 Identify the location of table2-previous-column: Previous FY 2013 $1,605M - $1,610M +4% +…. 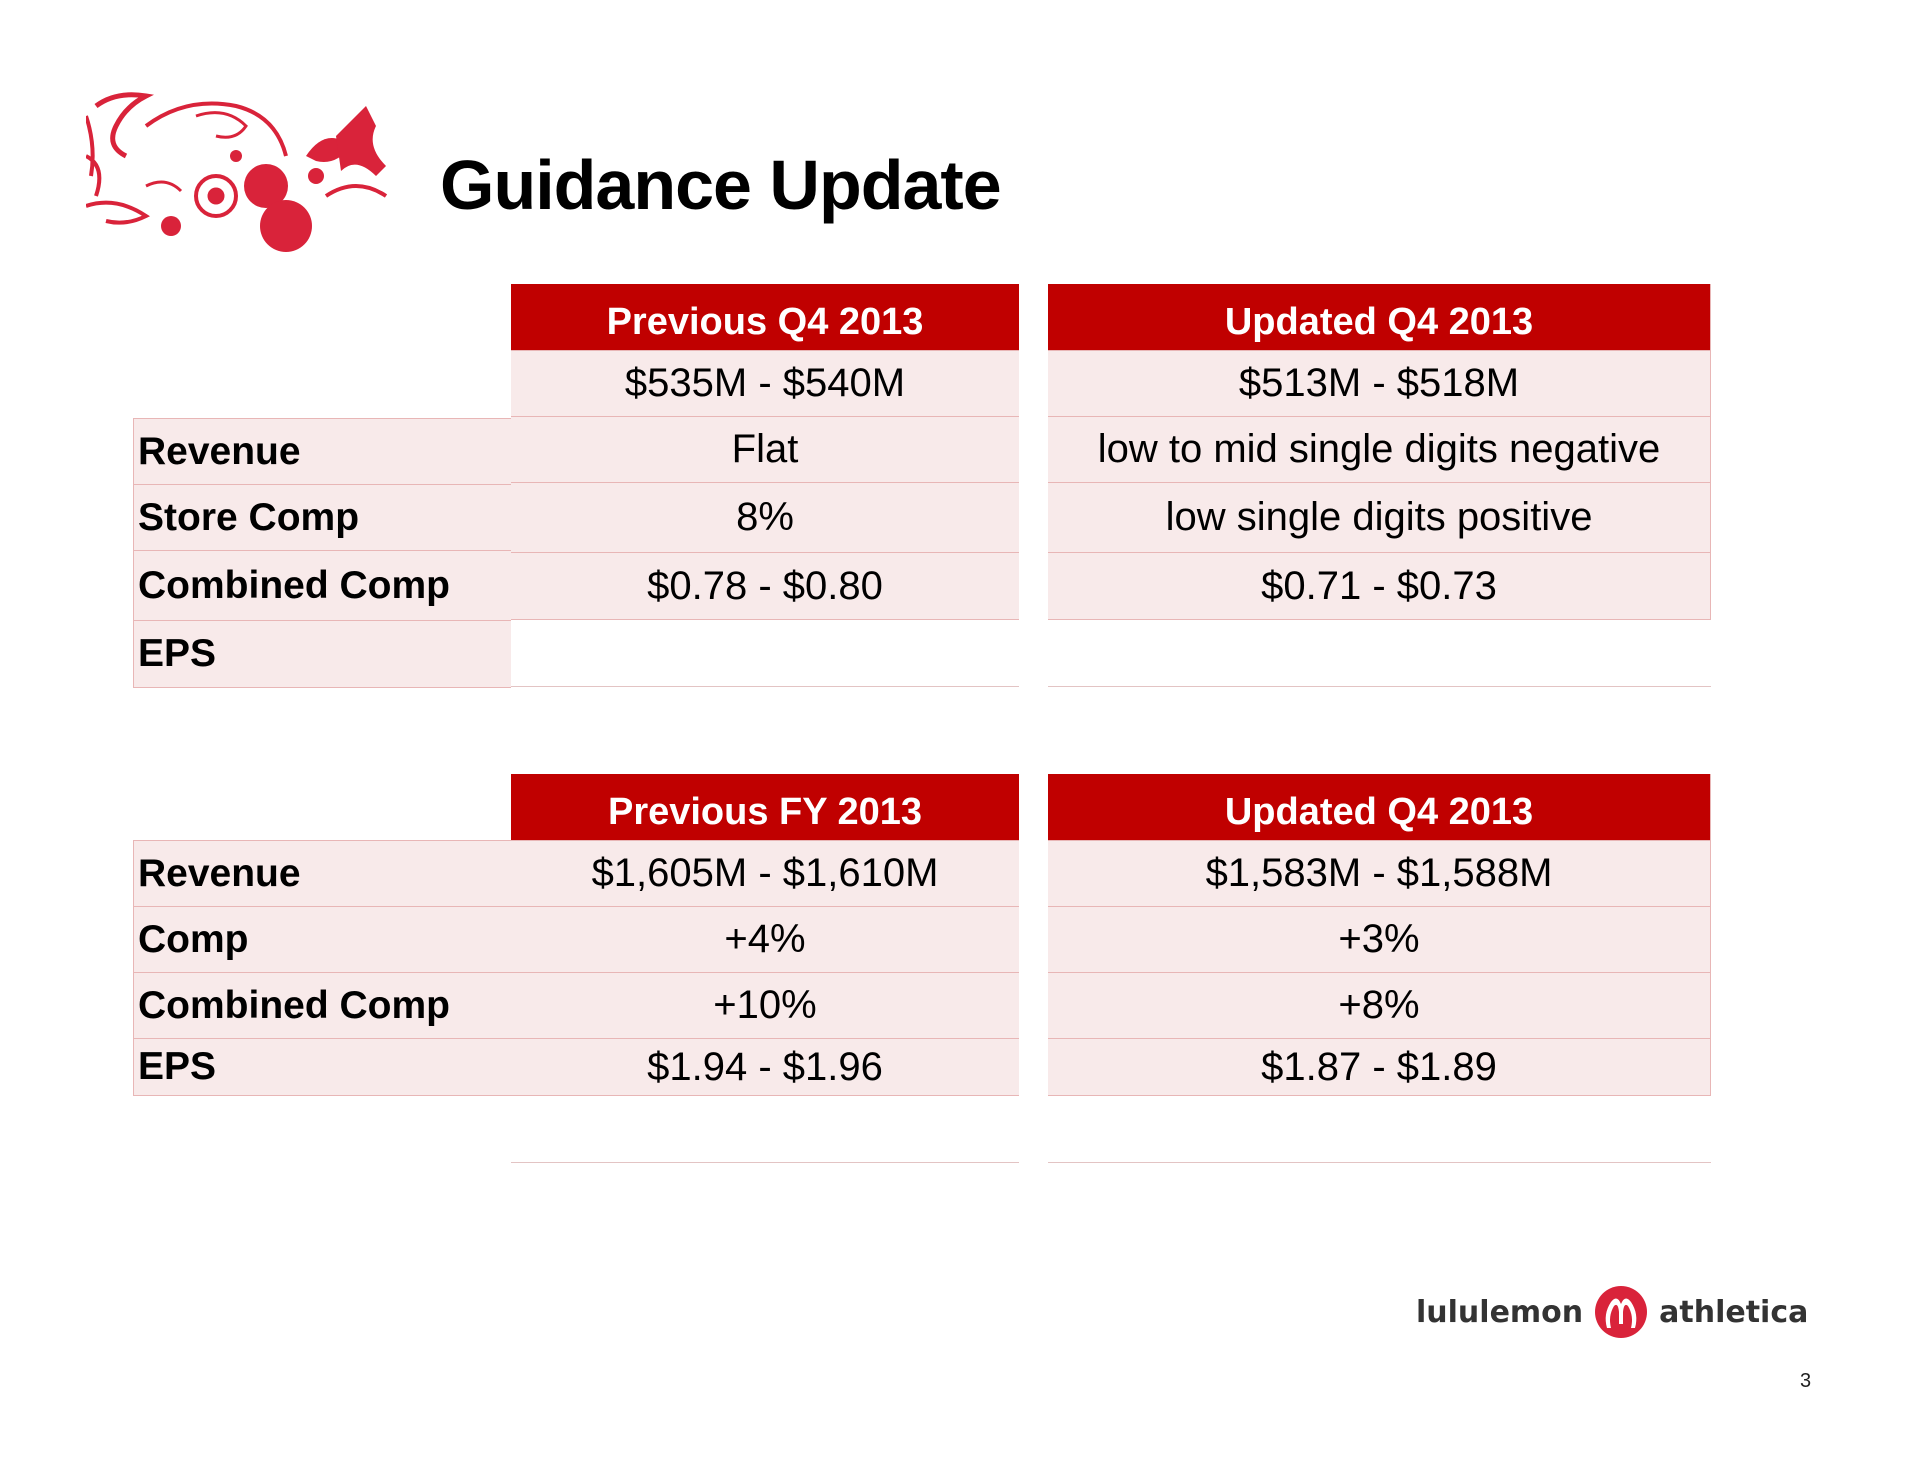
(765, 935).